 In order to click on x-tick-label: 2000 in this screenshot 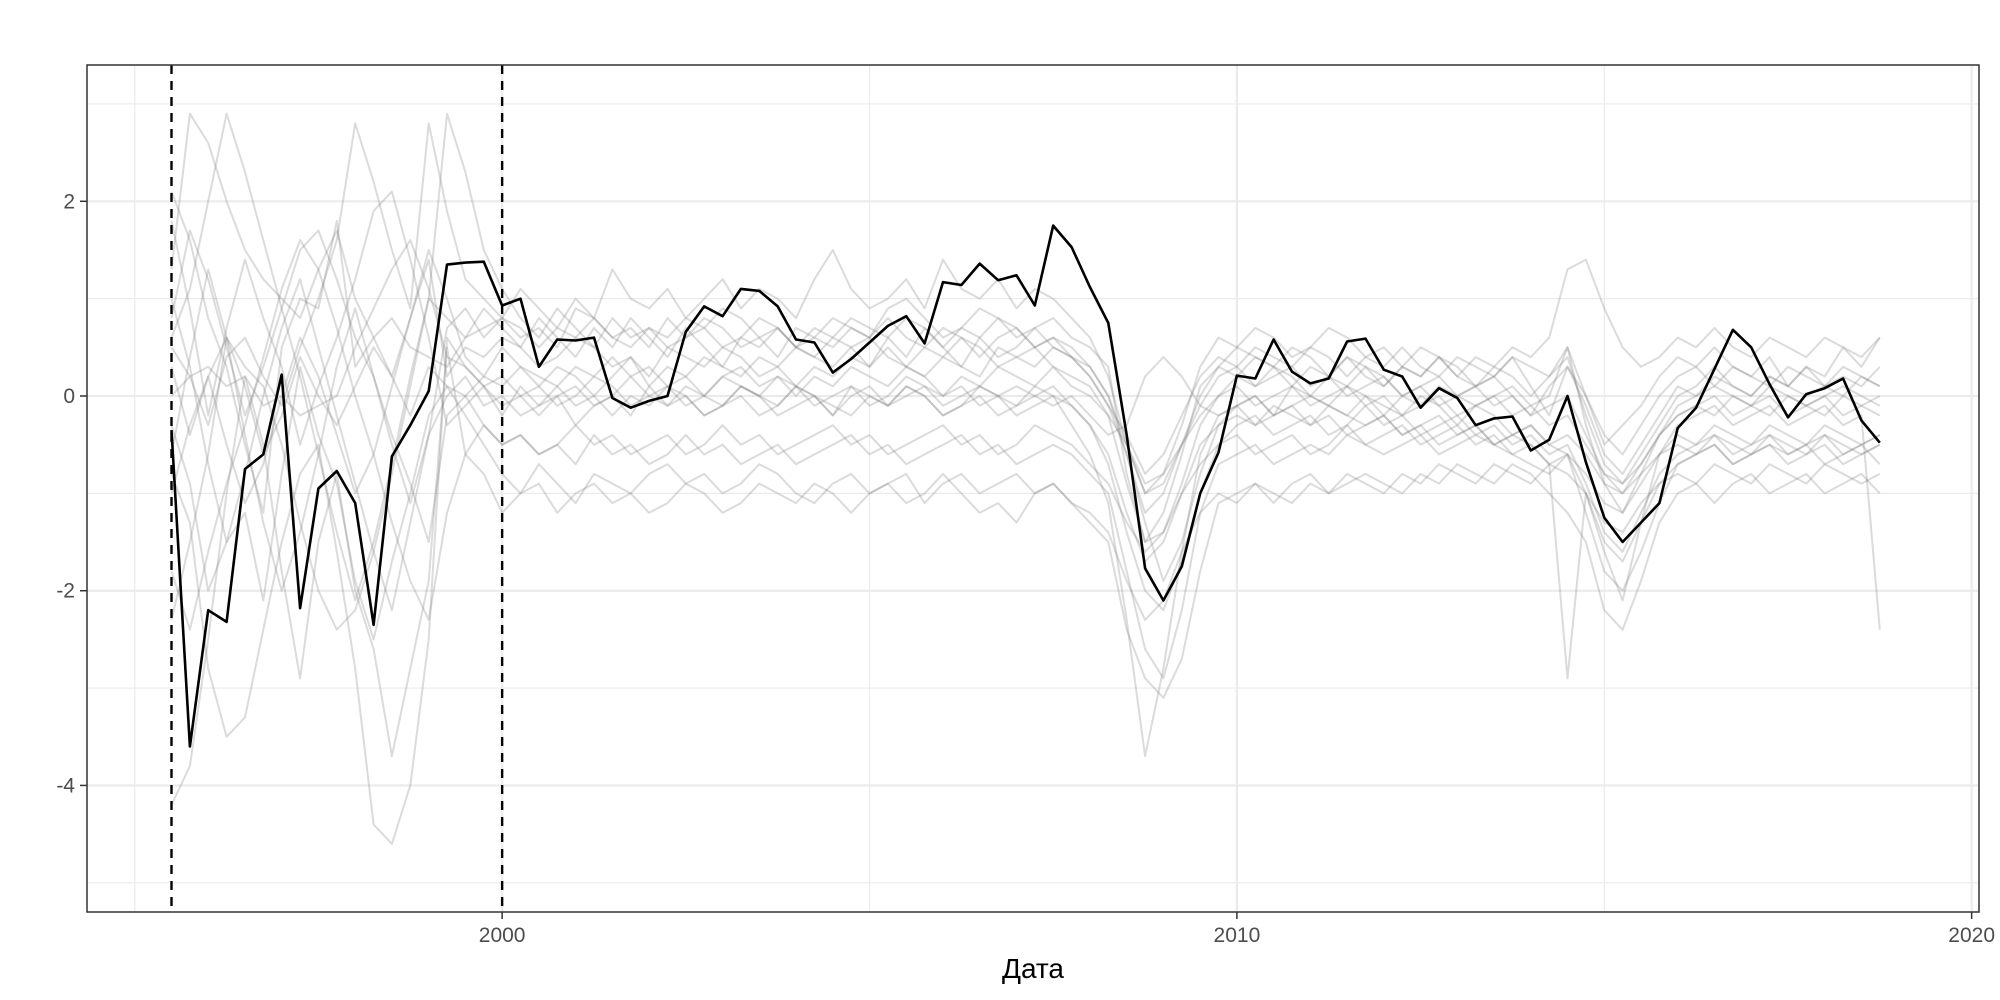, I will do `click(502, 935)`.